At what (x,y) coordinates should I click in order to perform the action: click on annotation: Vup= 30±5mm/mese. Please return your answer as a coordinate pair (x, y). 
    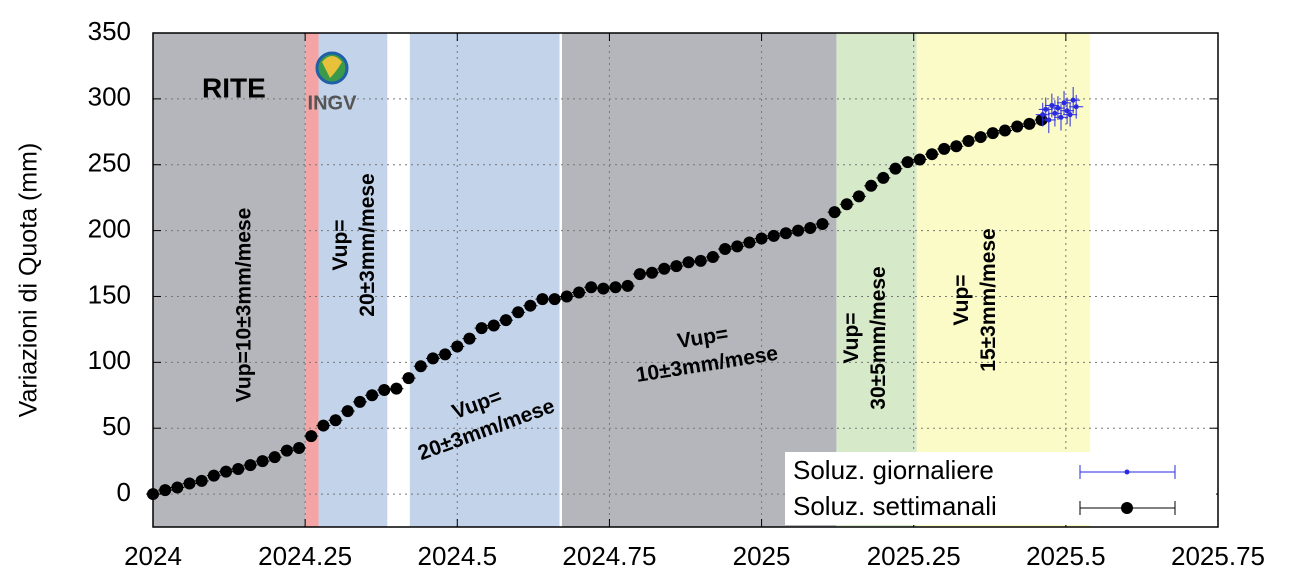
    Looking at the image, I should click on (865, 337).